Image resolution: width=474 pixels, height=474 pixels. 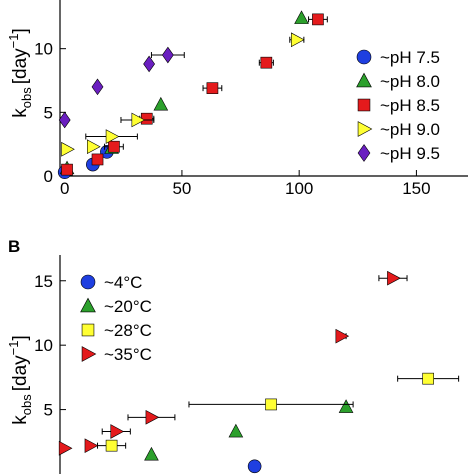 I want to click on legend-entry: ~28°C, so click(x=128, y=330).